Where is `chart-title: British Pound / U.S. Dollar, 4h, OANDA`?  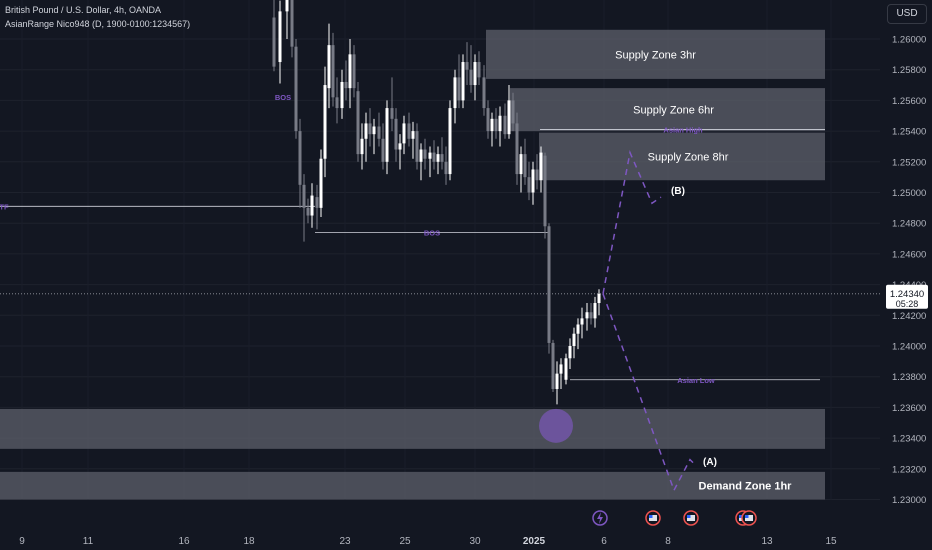 chart-title: British Pound / U.S. Dollar, 4h, OANDA is located at coordinates (83, 10).